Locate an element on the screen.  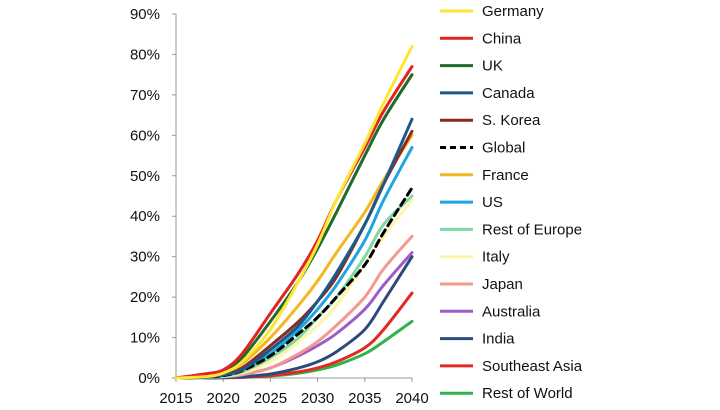
y-tick-label: 70% is located at coordinates (145, 95).